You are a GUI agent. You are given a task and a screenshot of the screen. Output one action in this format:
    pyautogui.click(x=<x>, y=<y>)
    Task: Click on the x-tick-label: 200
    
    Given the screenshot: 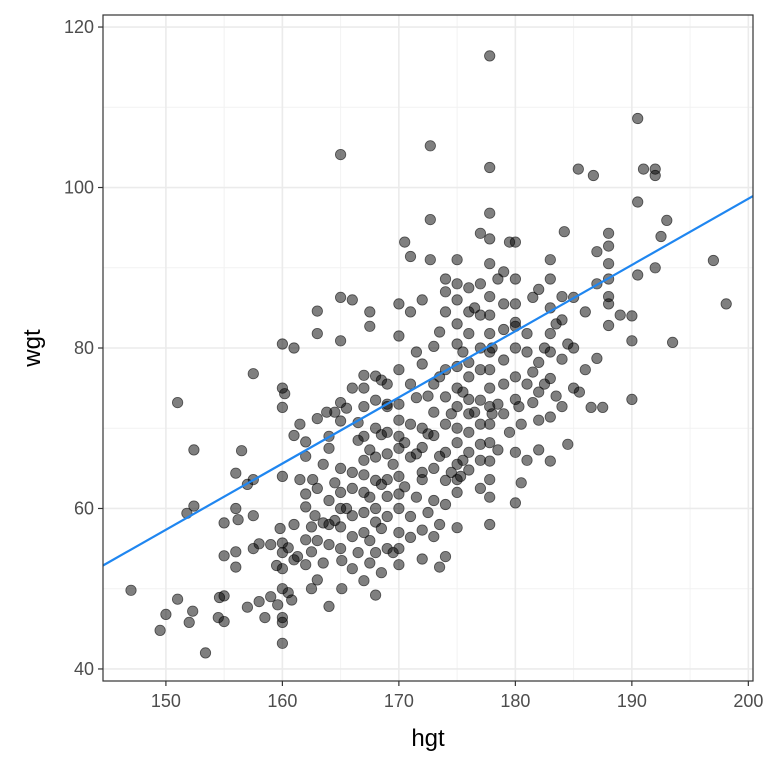 What is the action you would take?
    pyautogui.click(x=748, y=701)
    